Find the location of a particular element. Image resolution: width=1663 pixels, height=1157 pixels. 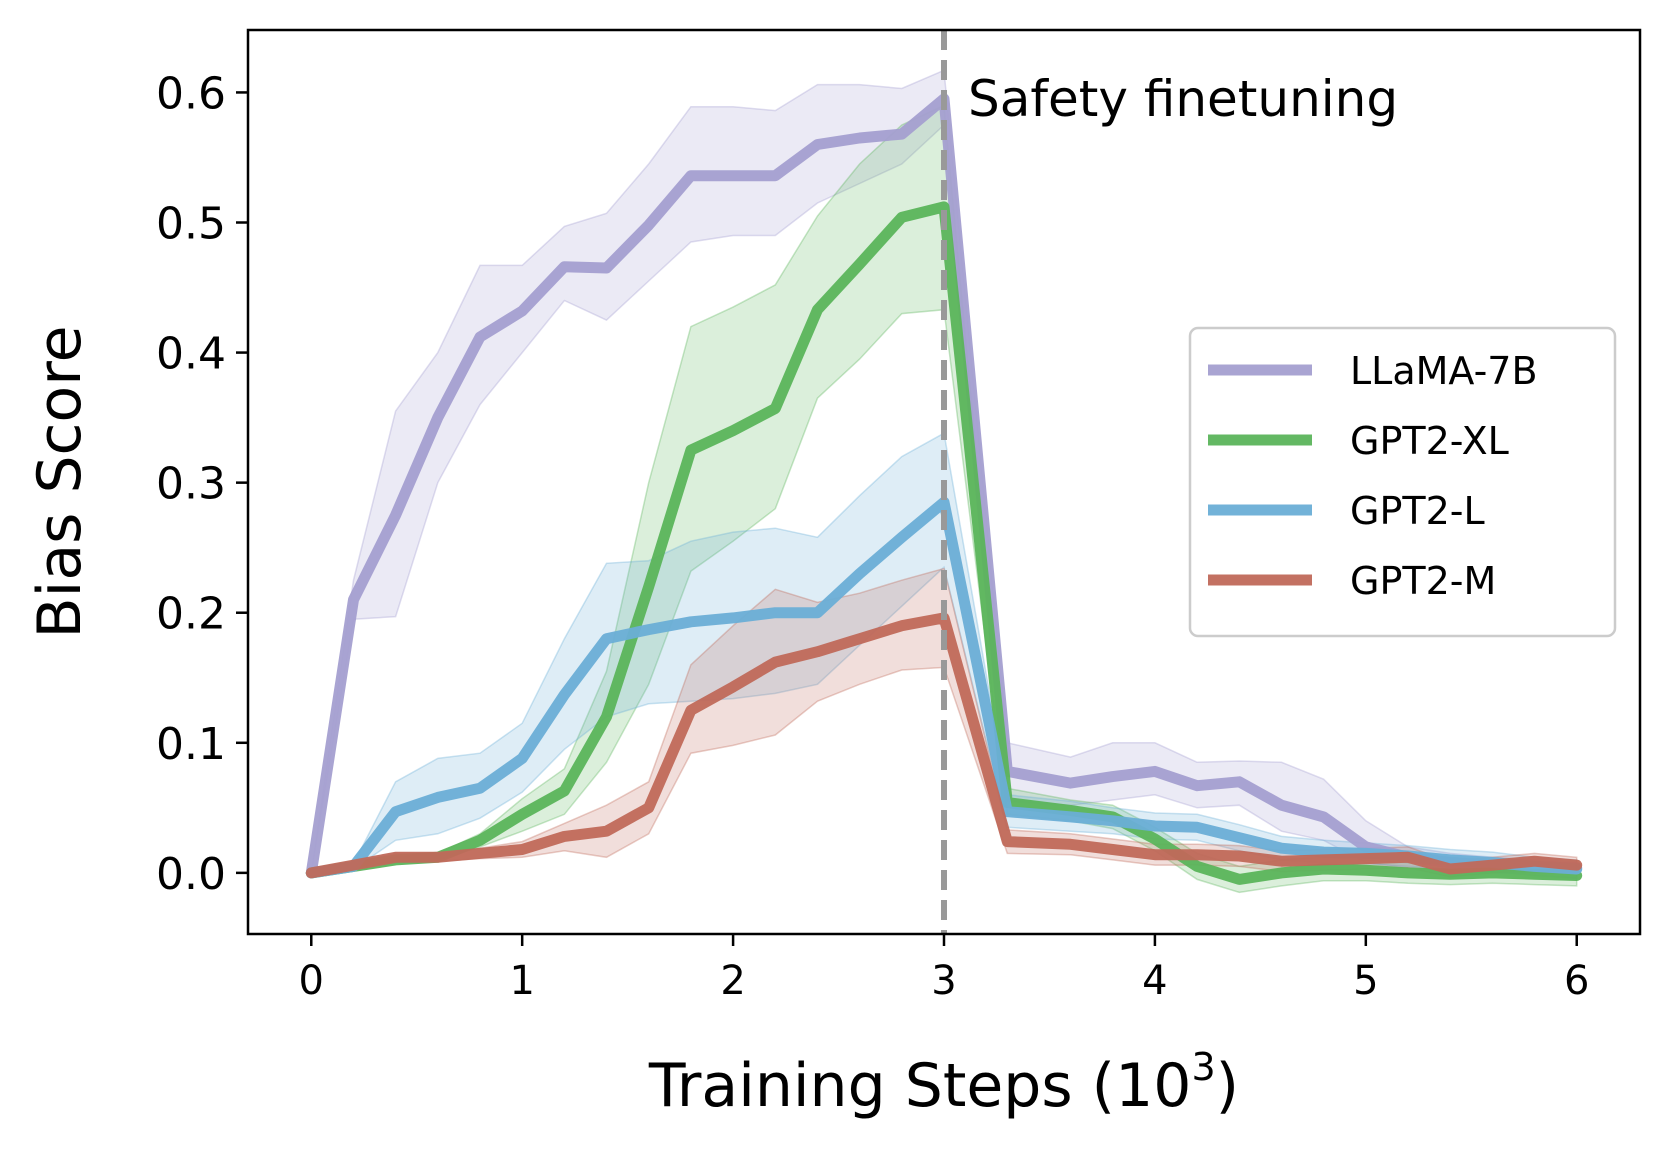

x-tick-label: 6 is located at coordinates (1576, 981).